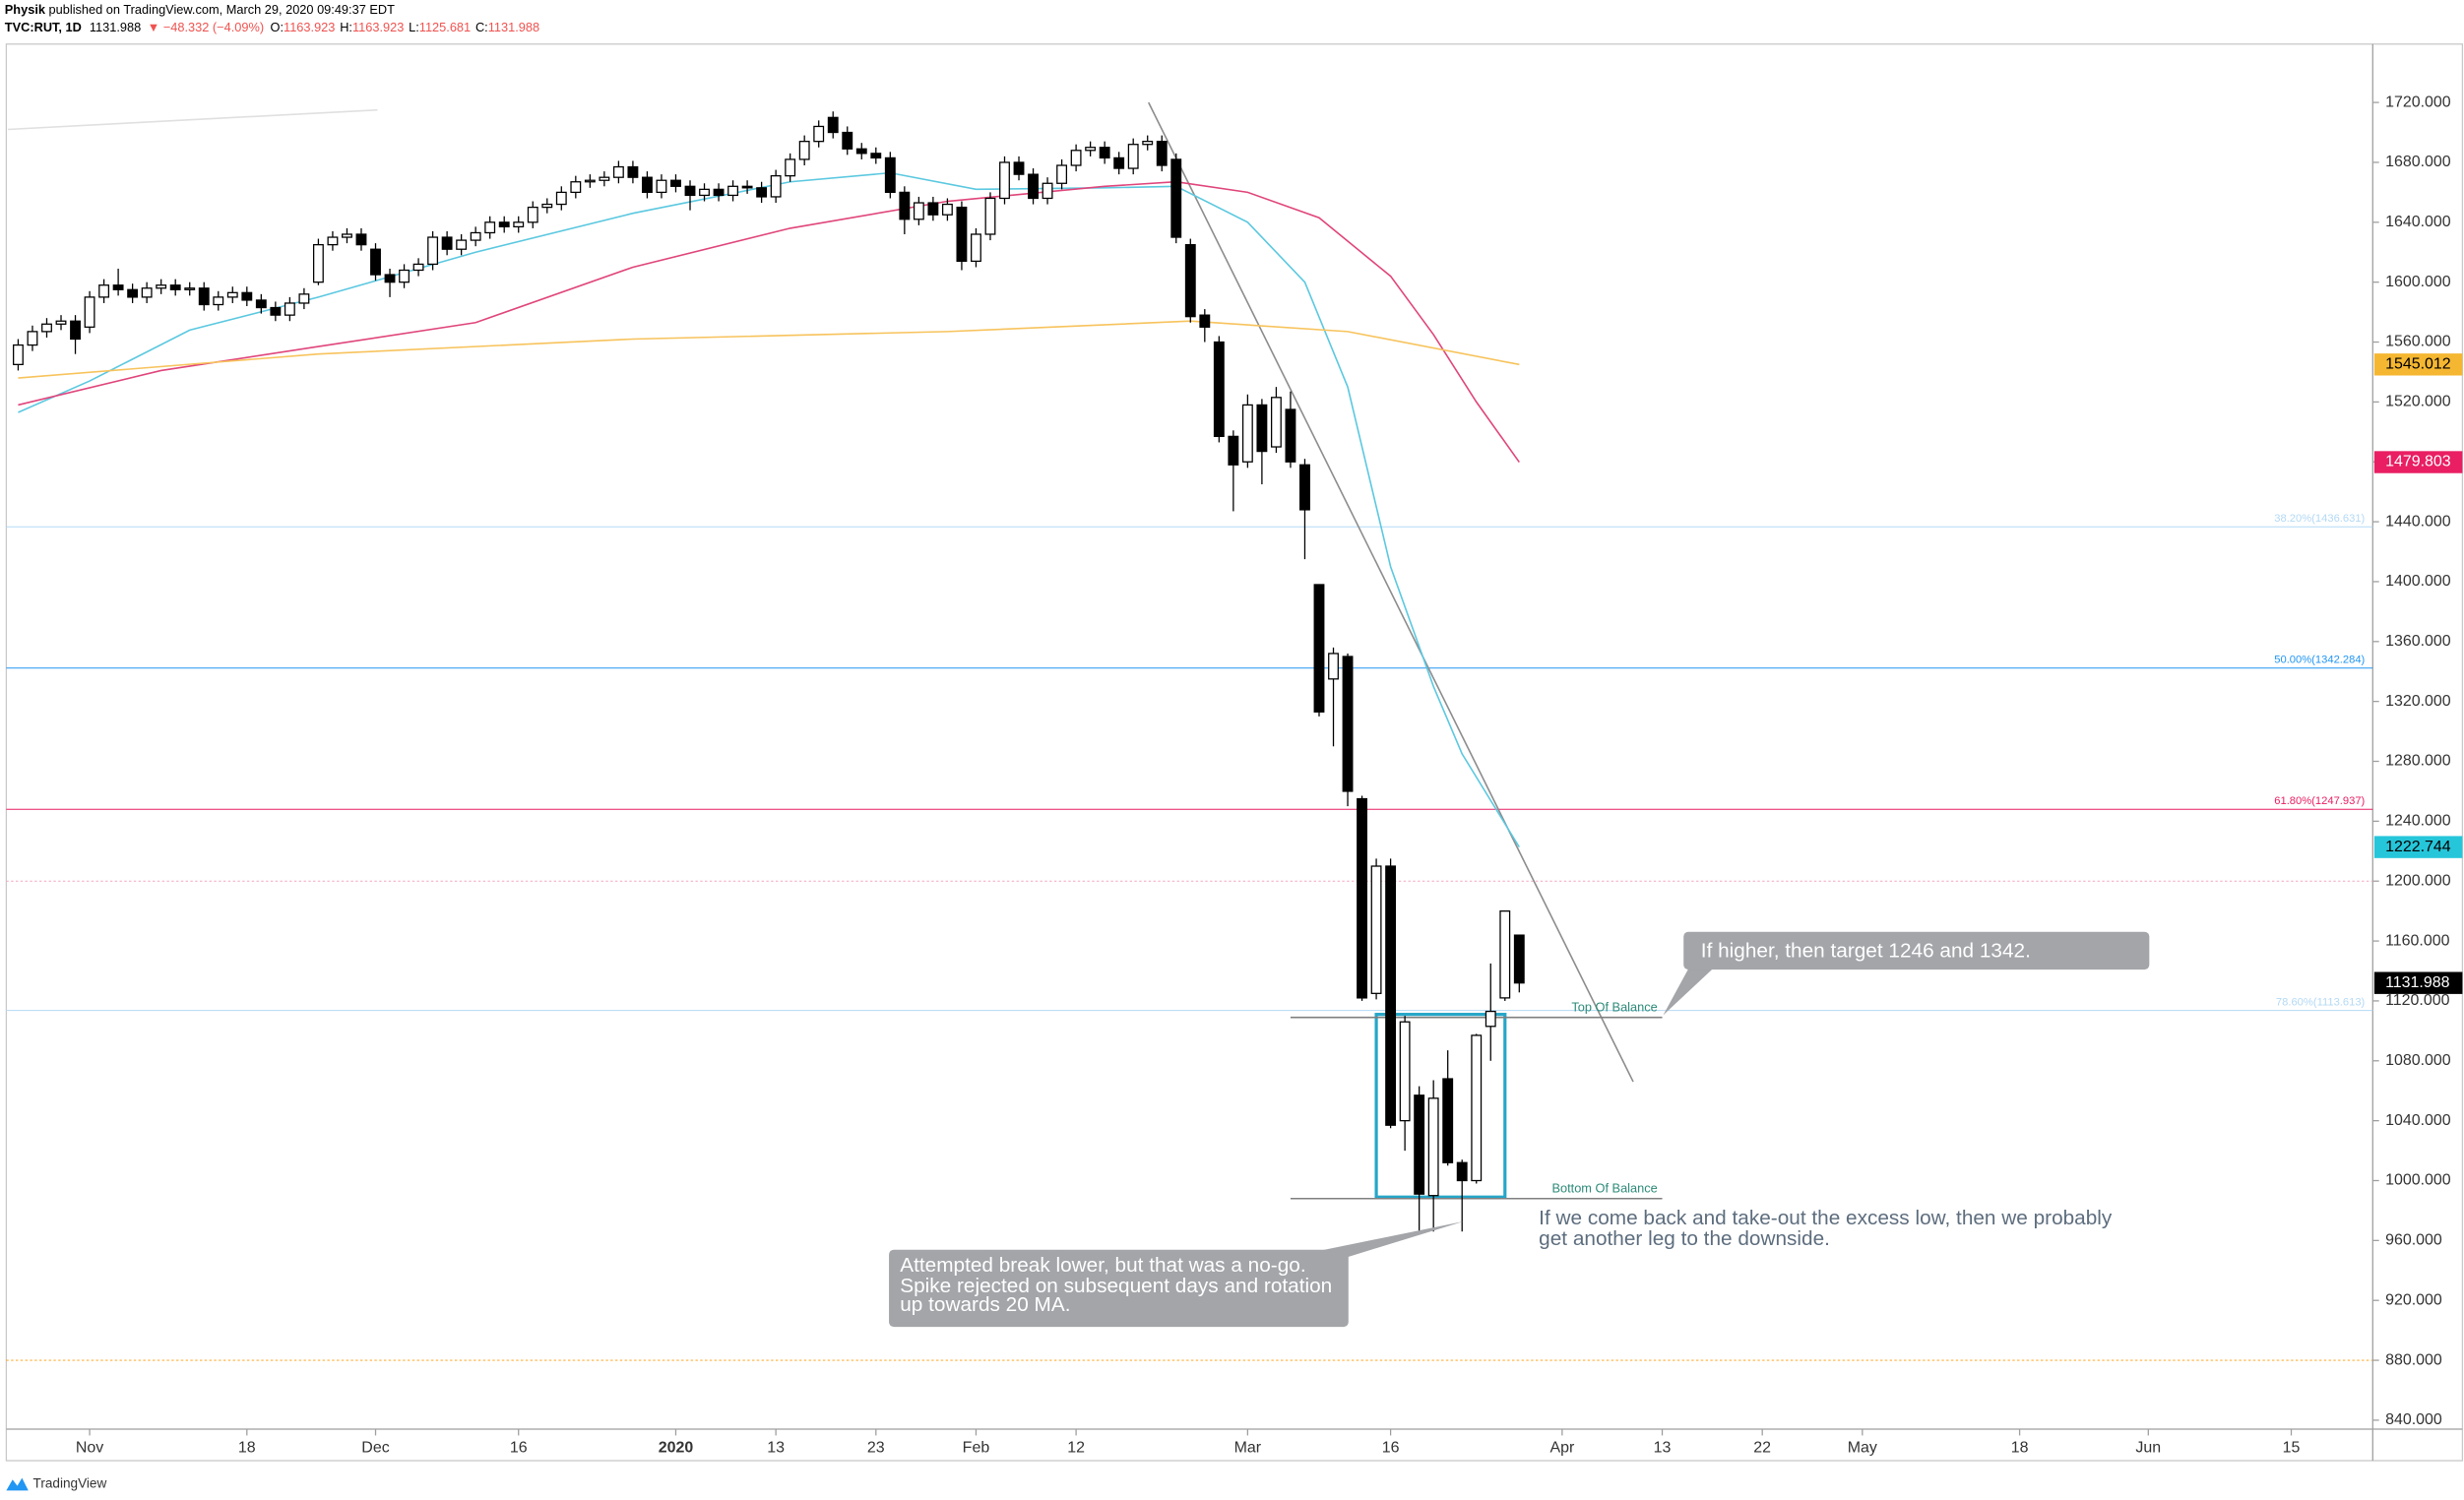 The image size is (2464, 1500). I want to click on x-tick-label: Apr, so click(1562, 1448).